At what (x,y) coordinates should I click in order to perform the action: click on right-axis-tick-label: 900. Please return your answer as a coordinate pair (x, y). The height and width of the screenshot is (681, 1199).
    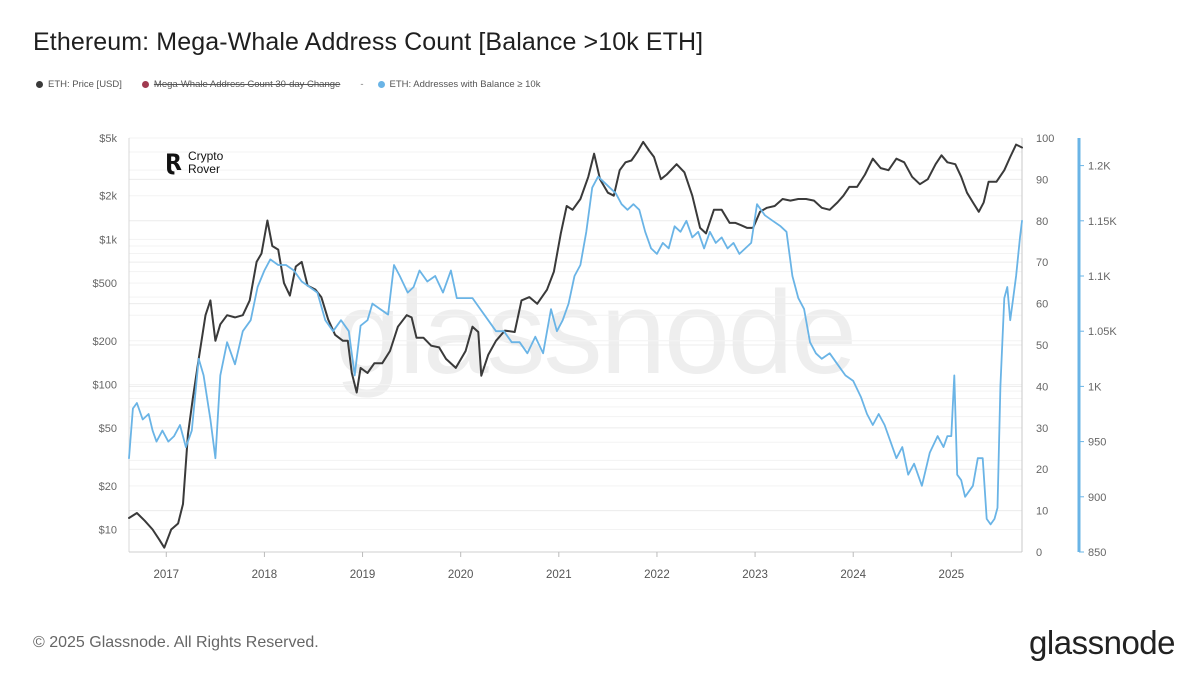
    Looking at the image, I should click on (1097, 498).